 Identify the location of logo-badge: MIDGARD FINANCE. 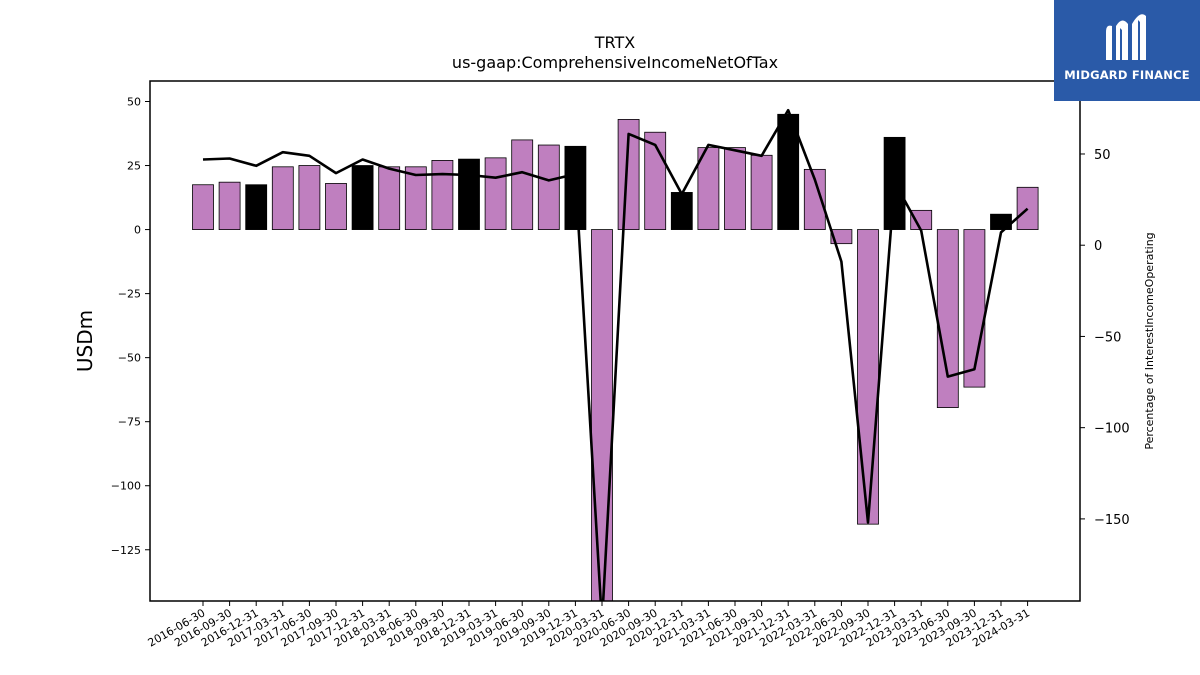
(1127, 50).